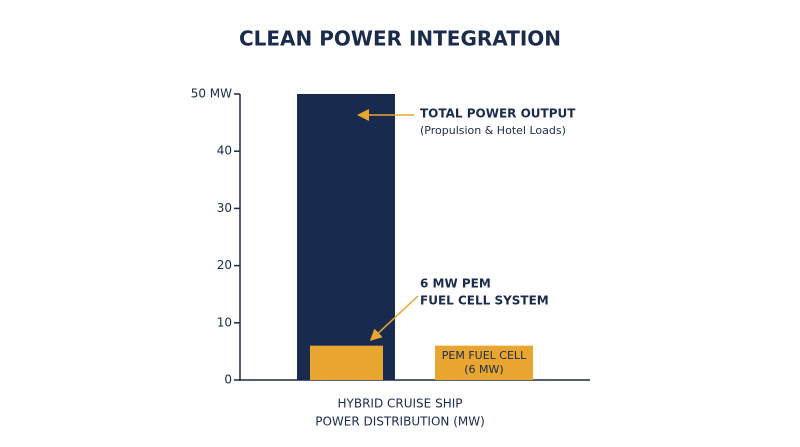 This screenshot has width=800, height=447. Describe the element at coordinates (224, 151) in the screenshot. I see `y-tick-label: 40` at that location.